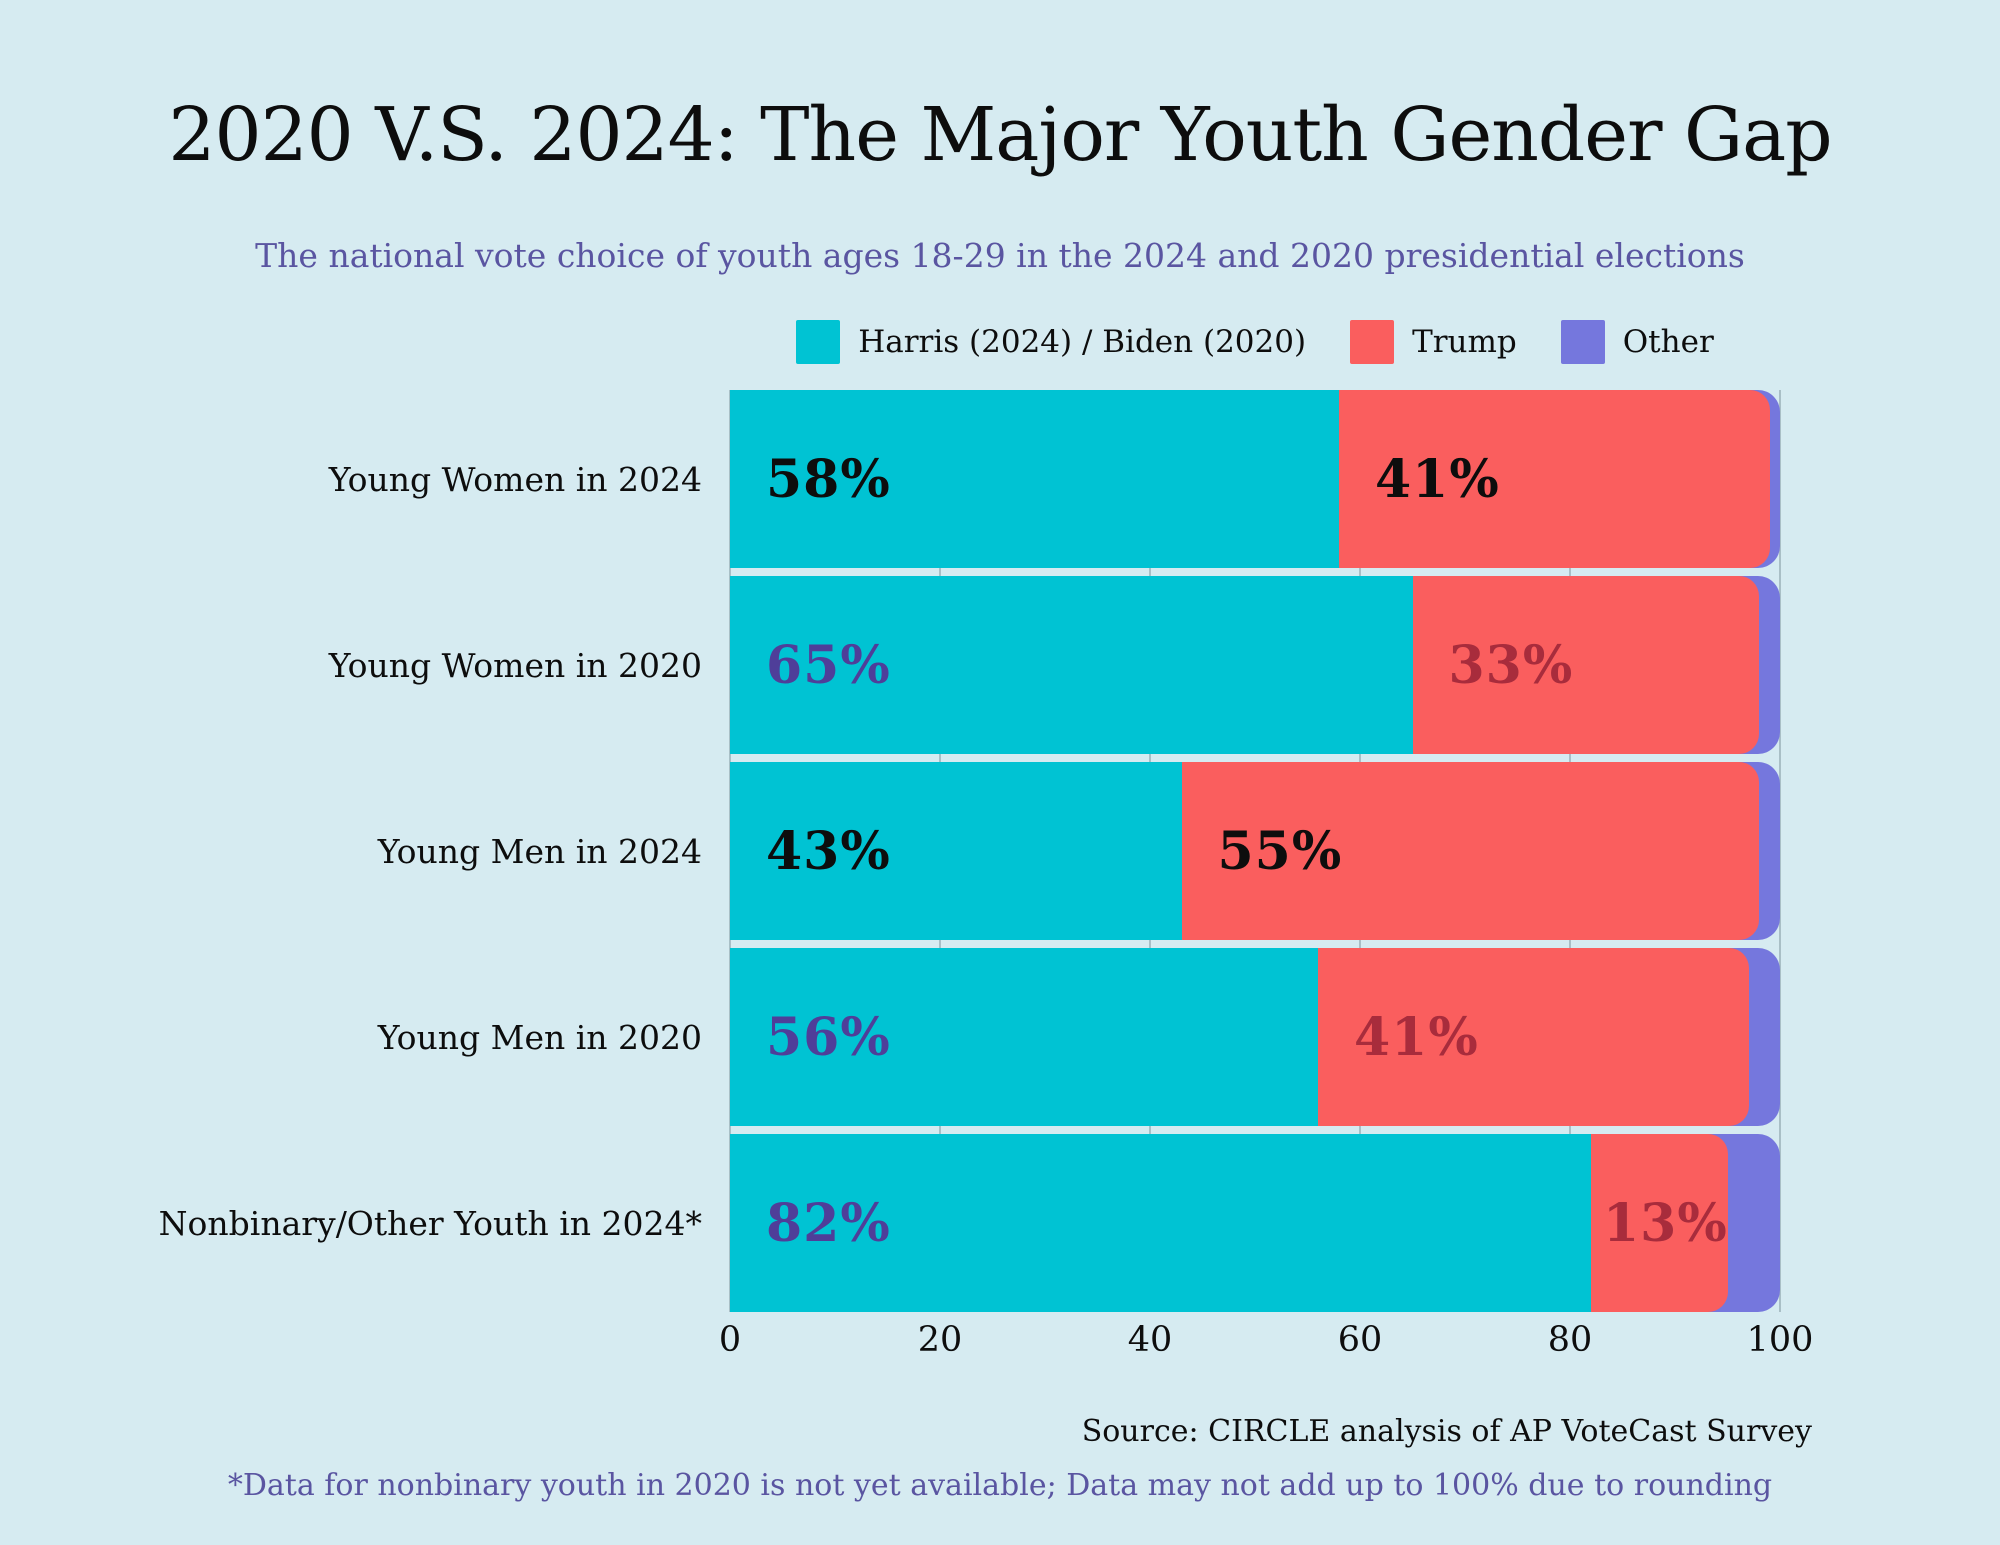 The height and width of the screenshot is (1545, 2000). I want to click on legend-label-other: Other, so click(1668, 342).